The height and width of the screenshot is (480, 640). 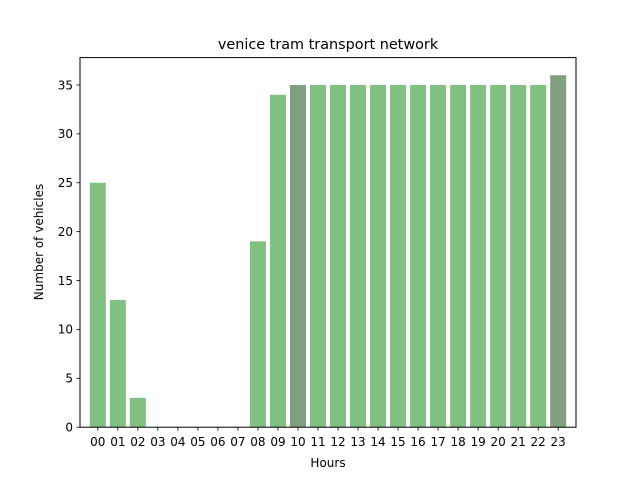 What do you see at coordinates (477, 442) in the screenshot?
I see `x-tick-label: 19` at bounding box center [477, 442].